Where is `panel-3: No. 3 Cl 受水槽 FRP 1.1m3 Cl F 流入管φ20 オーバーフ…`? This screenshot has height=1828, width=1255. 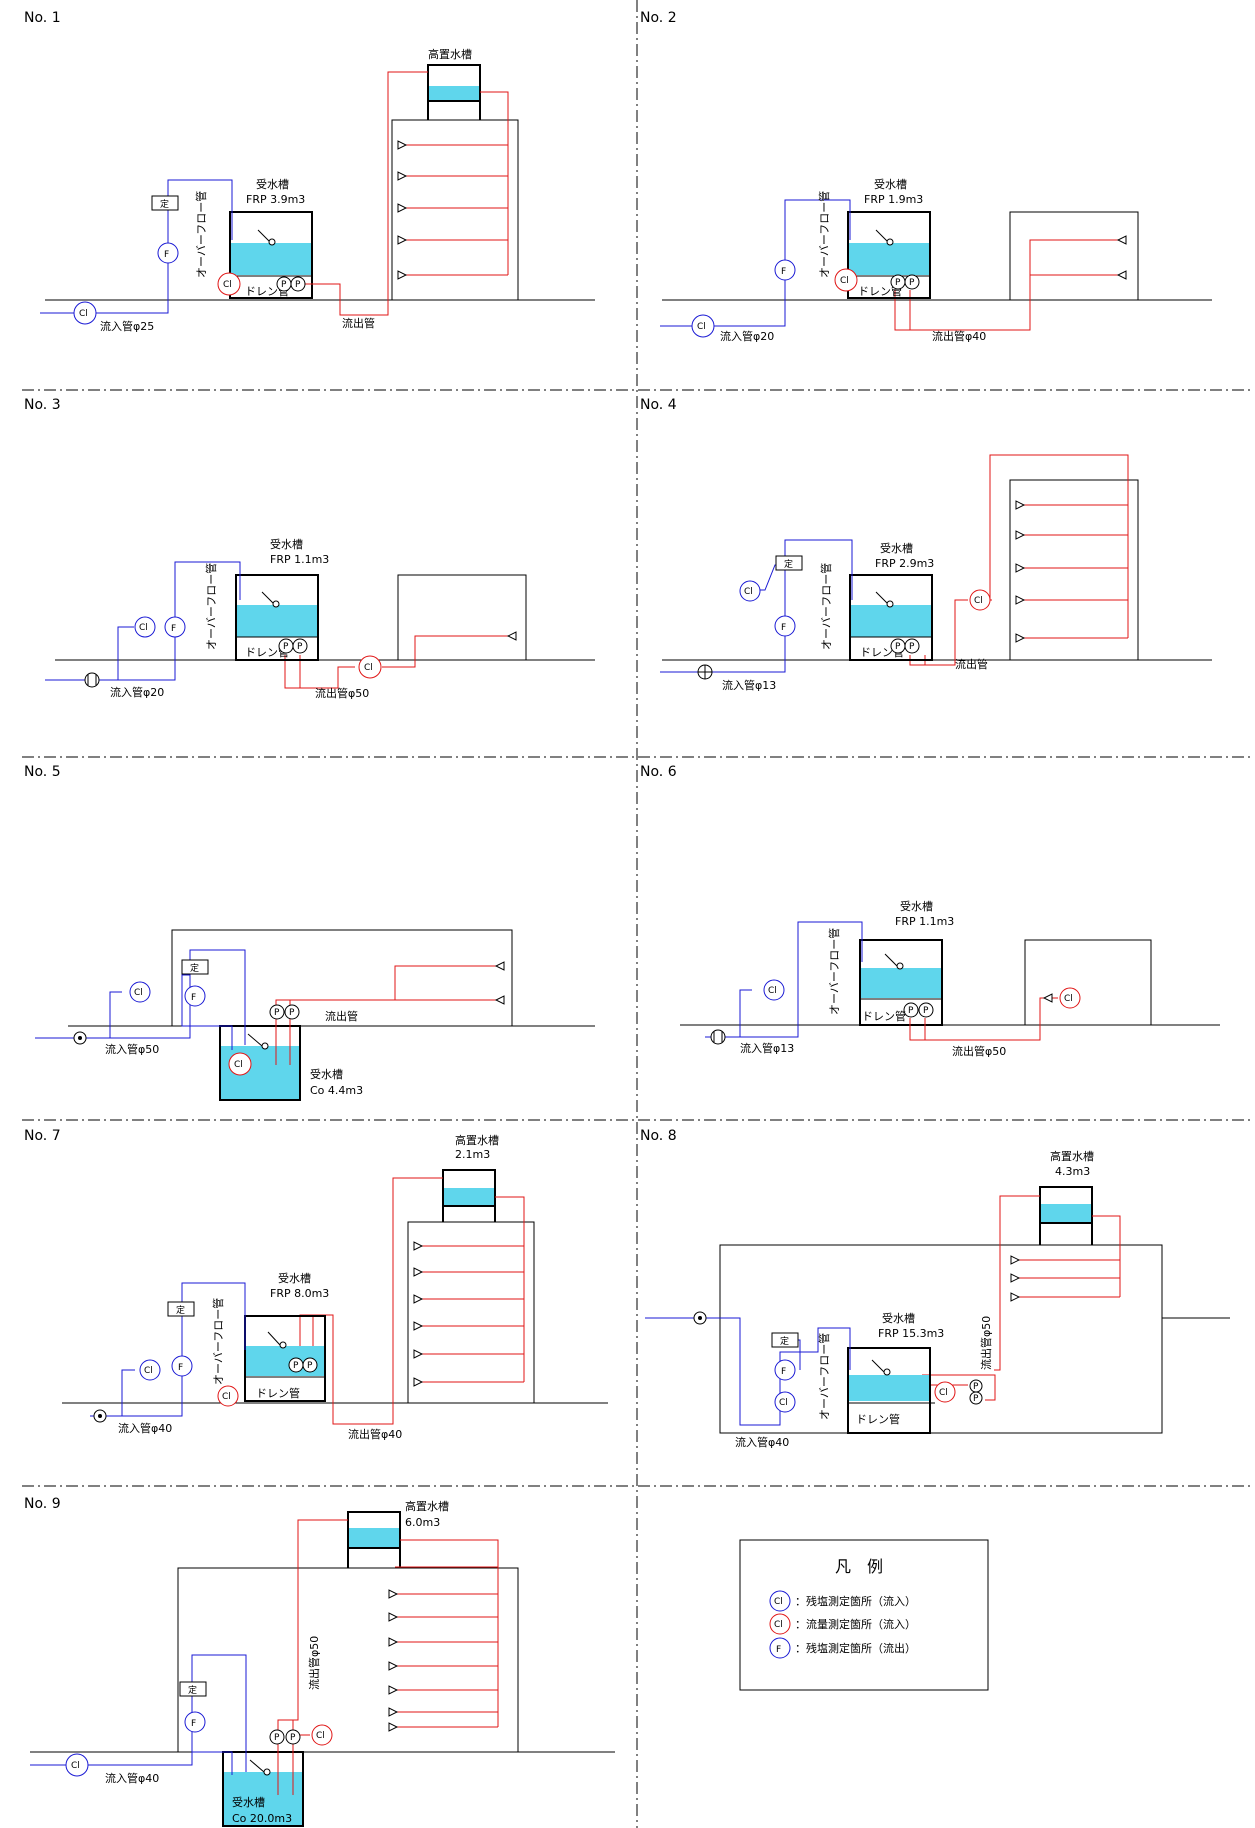 panel-3: No. 3 Cl 受水槽 FRP 1.1m3 Cl F 流入管φ20 オーバーフ… is located at coordinates (309, 548).